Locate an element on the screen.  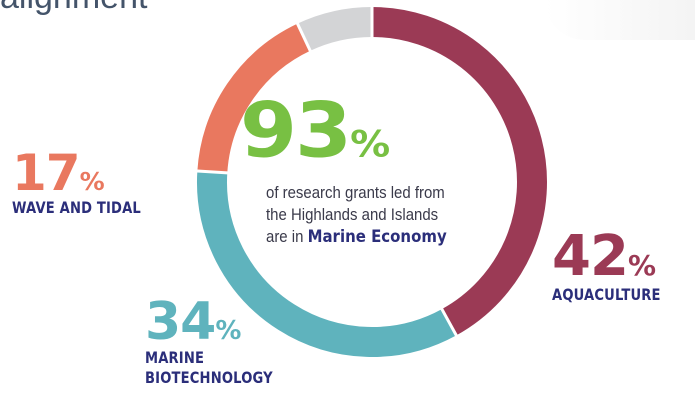
data-label-wave-and-tidal-value: 17% is located at coordinates (58, 173).